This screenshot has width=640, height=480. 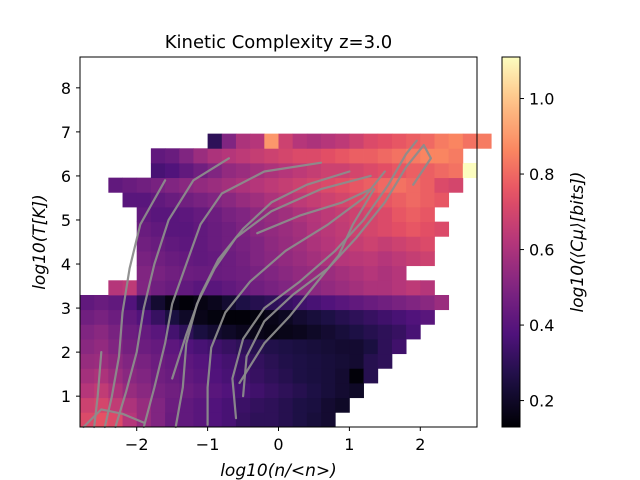 I want to click on x-tick-label: −2, so click(x=137, y=444).